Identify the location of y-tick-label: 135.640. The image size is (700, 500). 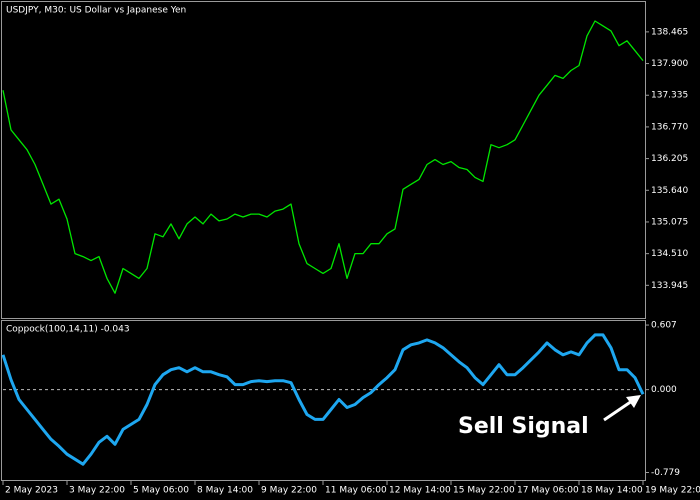
(669, 191).